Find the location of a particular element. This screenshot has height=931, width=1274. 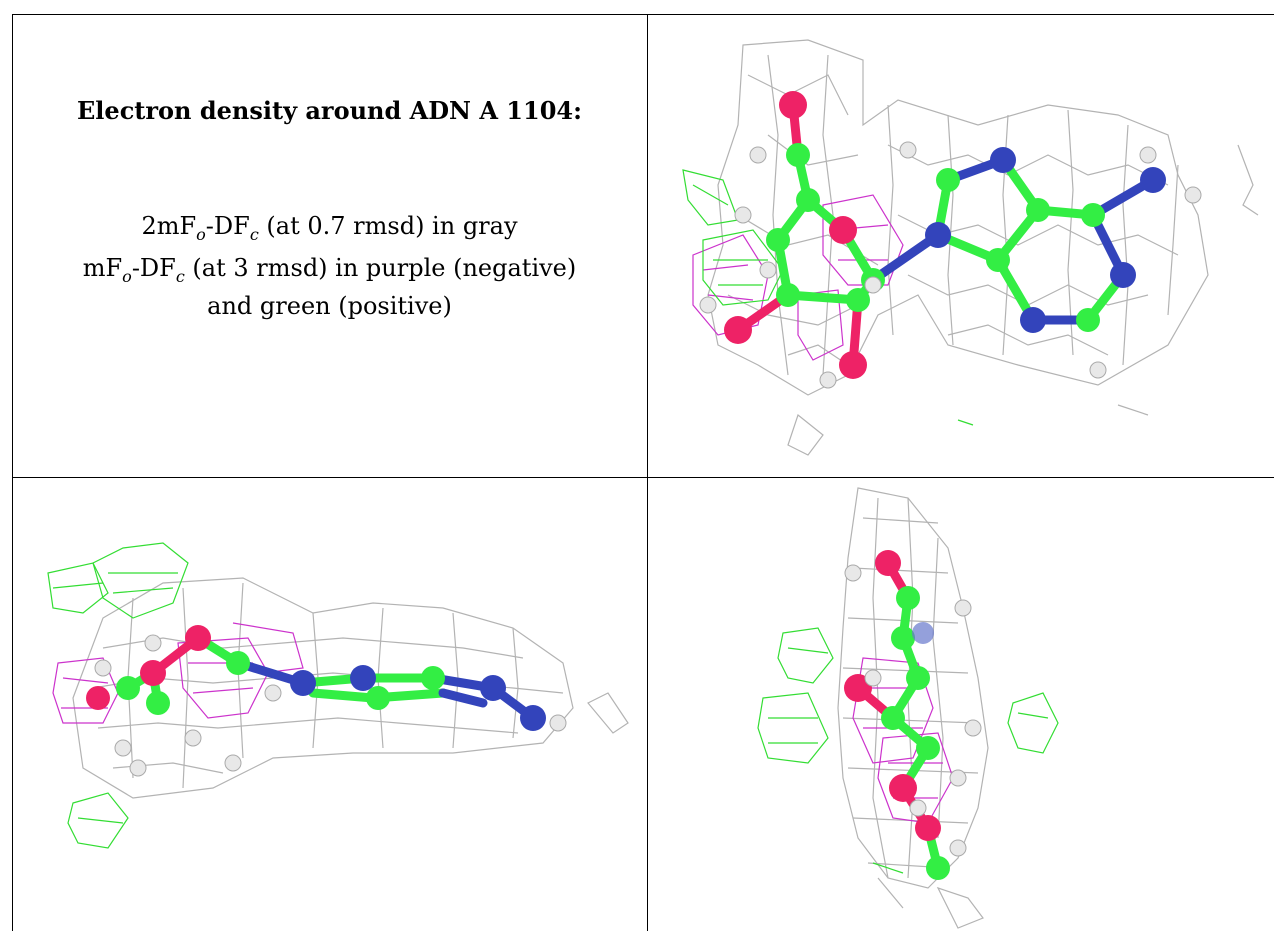

divider-vertical is located at coordinates (647, 472).